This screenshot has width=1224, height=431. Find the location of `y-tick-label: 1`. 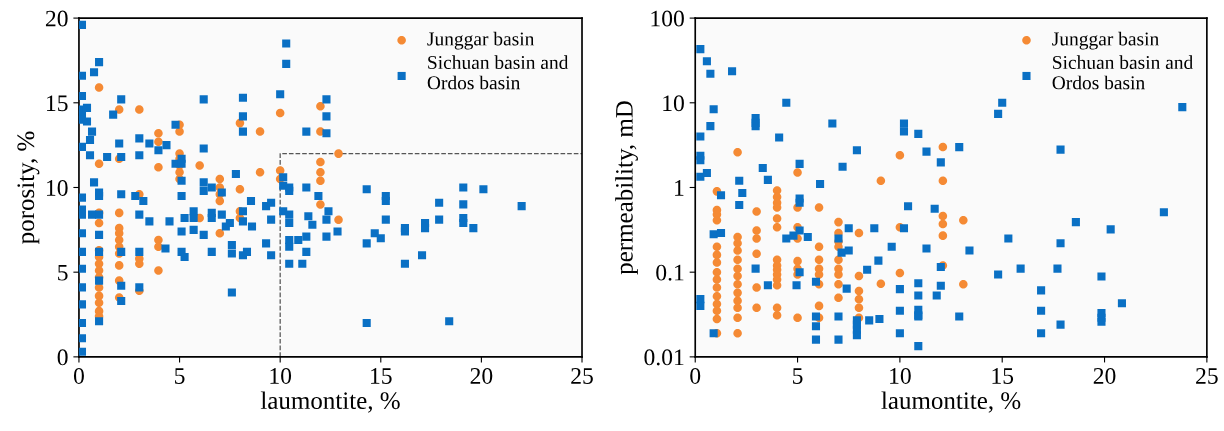

y-tick-label: 1 is located at coordinates (679, 188).